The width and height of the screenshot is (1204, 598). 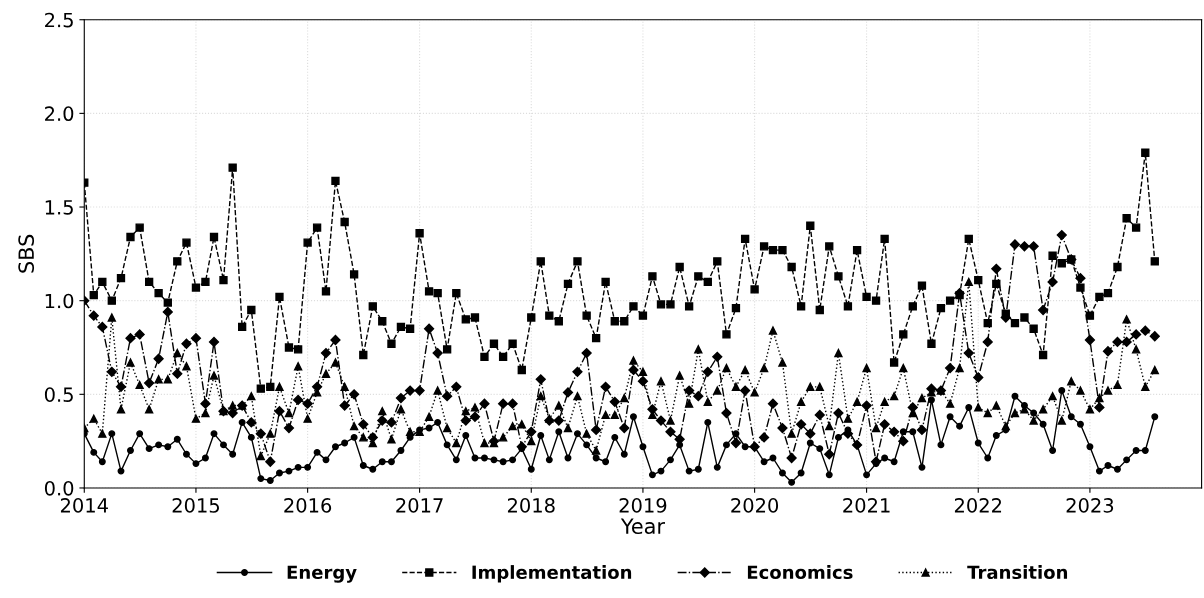 What do you see at coordinates (59, 20) in the screenshot?
I see `y-tick-label: 2.5` at bounding box center [59, 20].